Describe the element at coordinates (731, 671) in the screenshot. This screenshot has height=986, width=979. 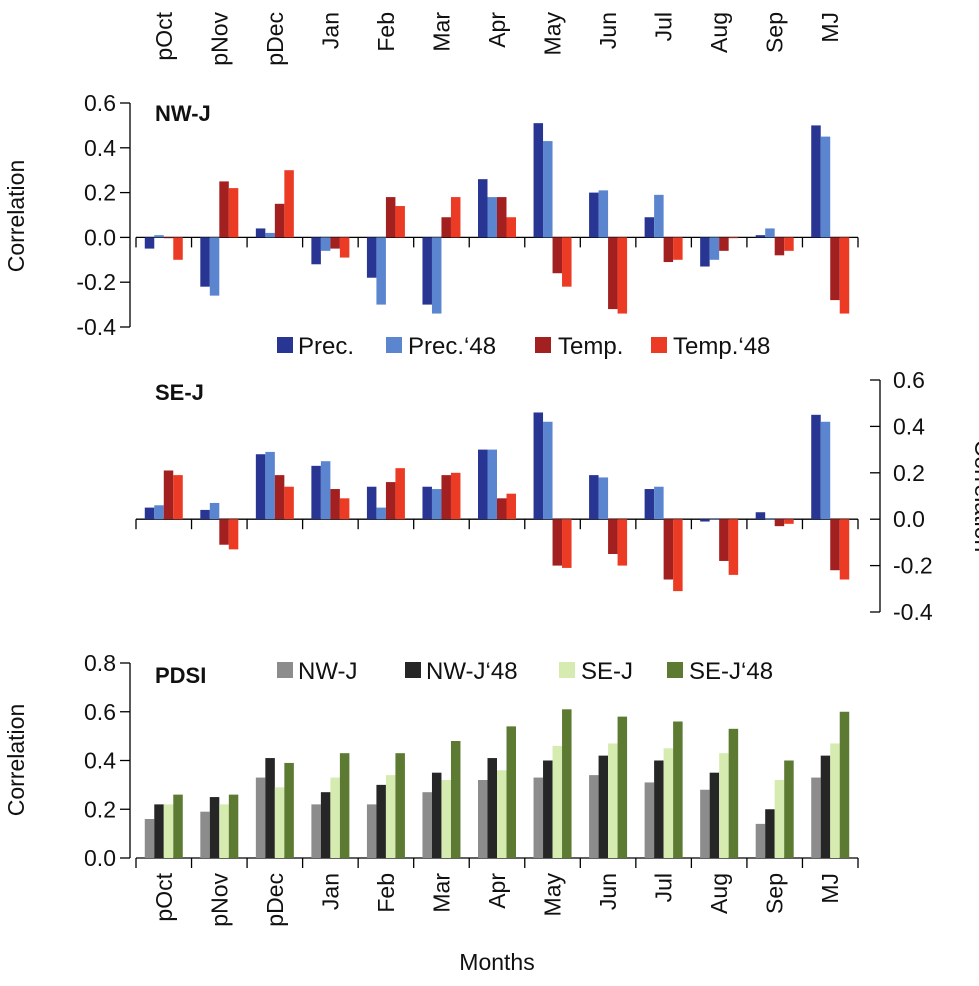
I see `legend-label: SE-J‘48` at that location.